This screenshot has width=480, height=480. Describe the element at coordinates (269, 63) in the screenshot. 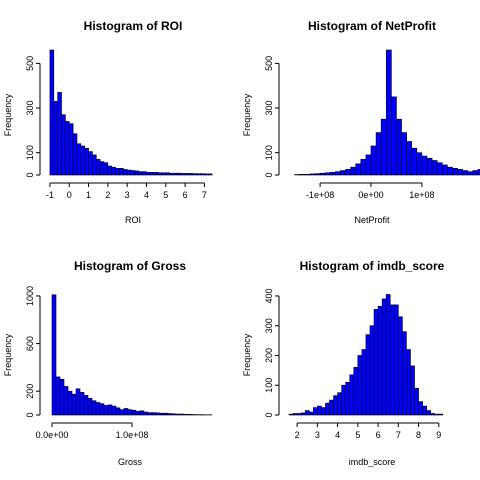

I see `netprofit-y-tick-label: 500` at that location.